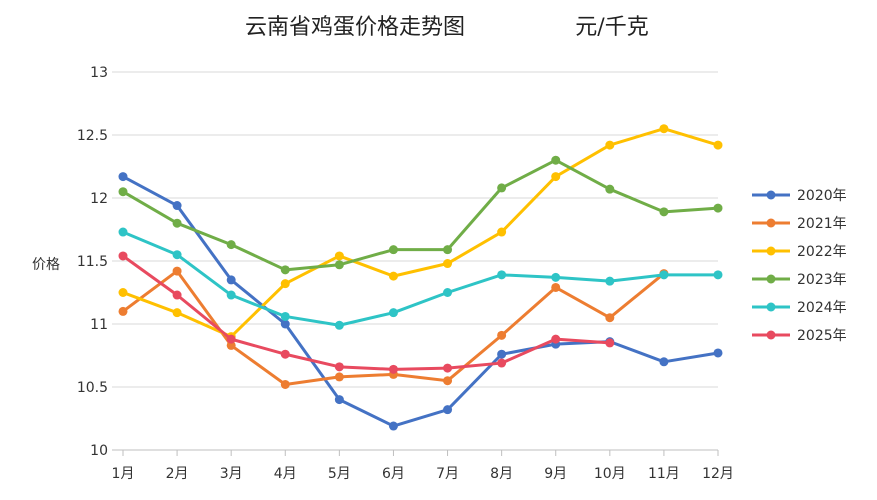  What do you see at coordinates (46, 265) in the screenshot?
I see `y-axis-label: 价格` at bounding box center [46, 265].